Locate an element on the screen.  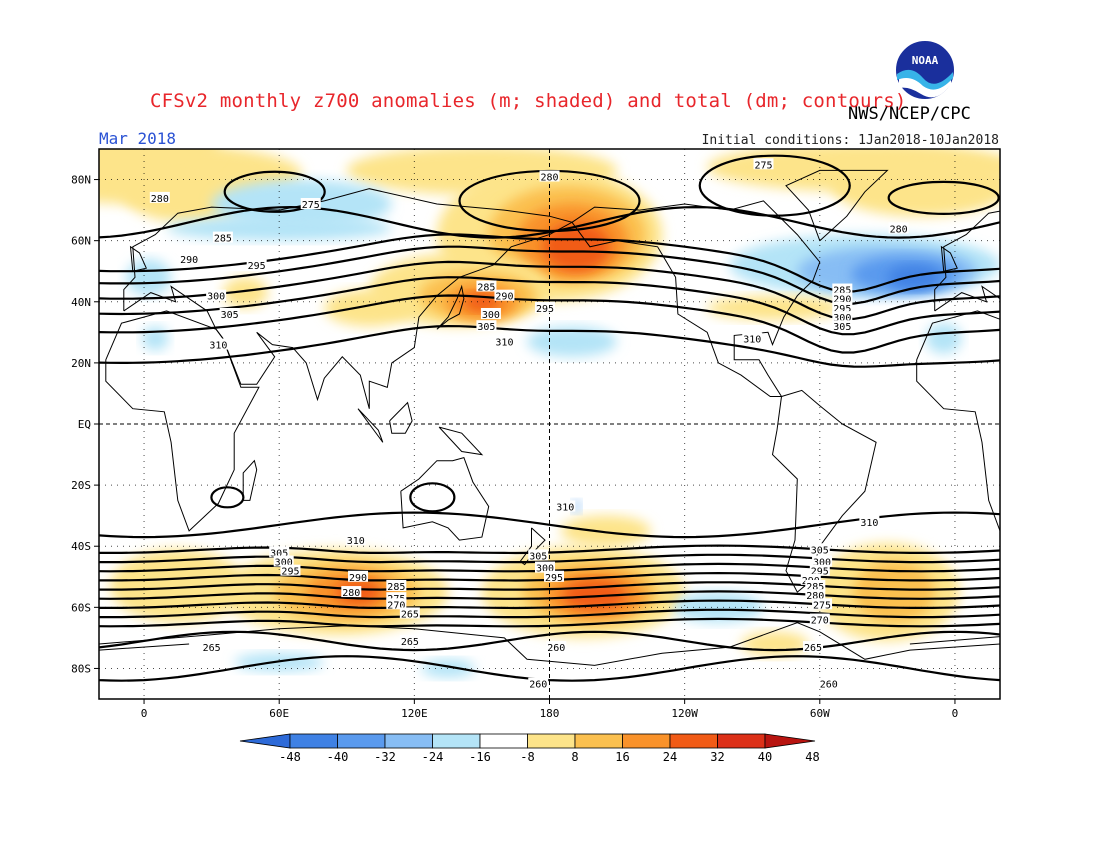
lon-tick-label: 120W is located at coordinates (684, 713).